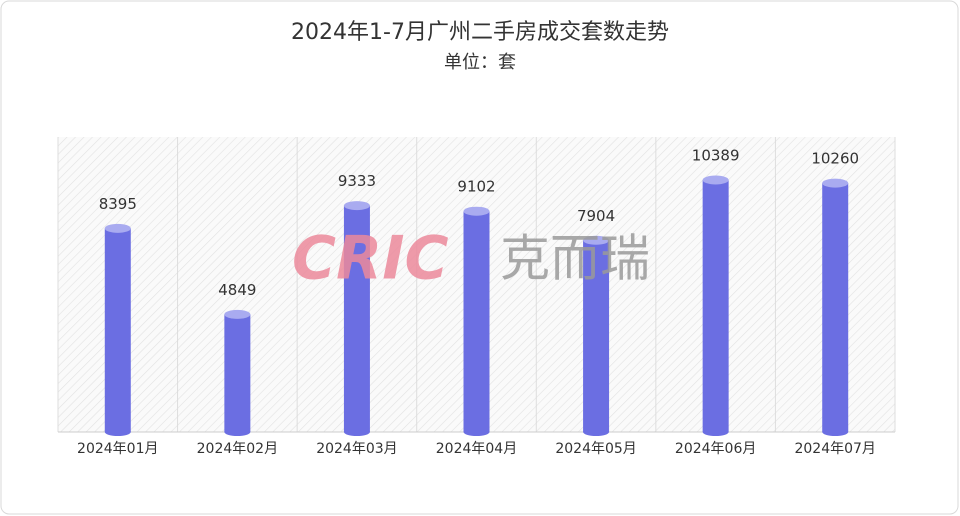  What do you see at coordinates (595, 449) in the screenshot?
I see `x-tick-label: 2024年05月` at bounding box center [595, 449].